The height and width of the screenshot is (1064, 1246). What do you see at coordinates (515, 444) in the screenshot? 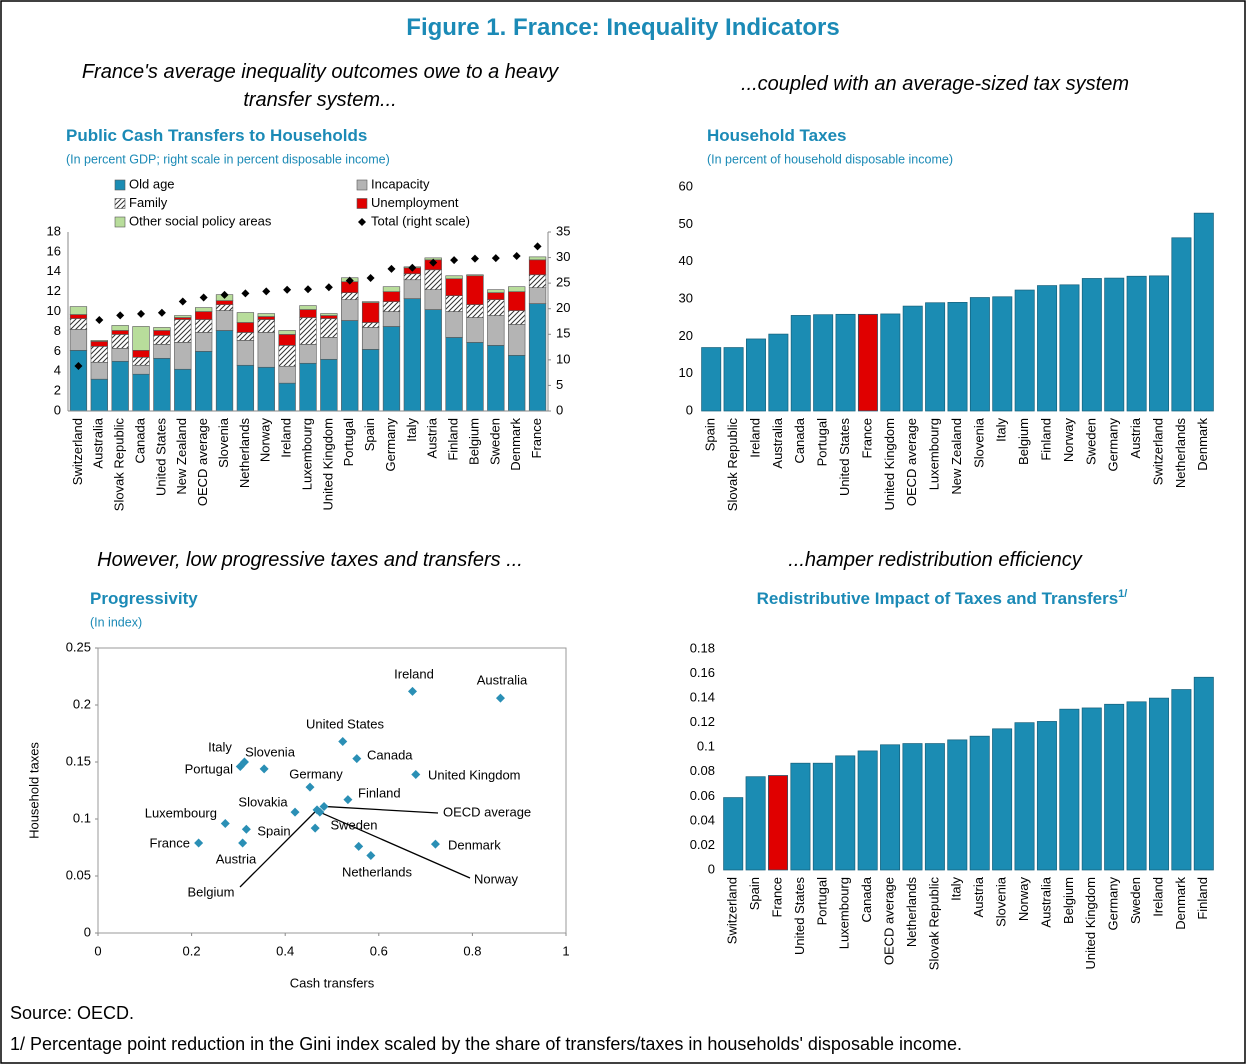
I see `x-tick-label: Denmark` at bounding box center [515, 444].